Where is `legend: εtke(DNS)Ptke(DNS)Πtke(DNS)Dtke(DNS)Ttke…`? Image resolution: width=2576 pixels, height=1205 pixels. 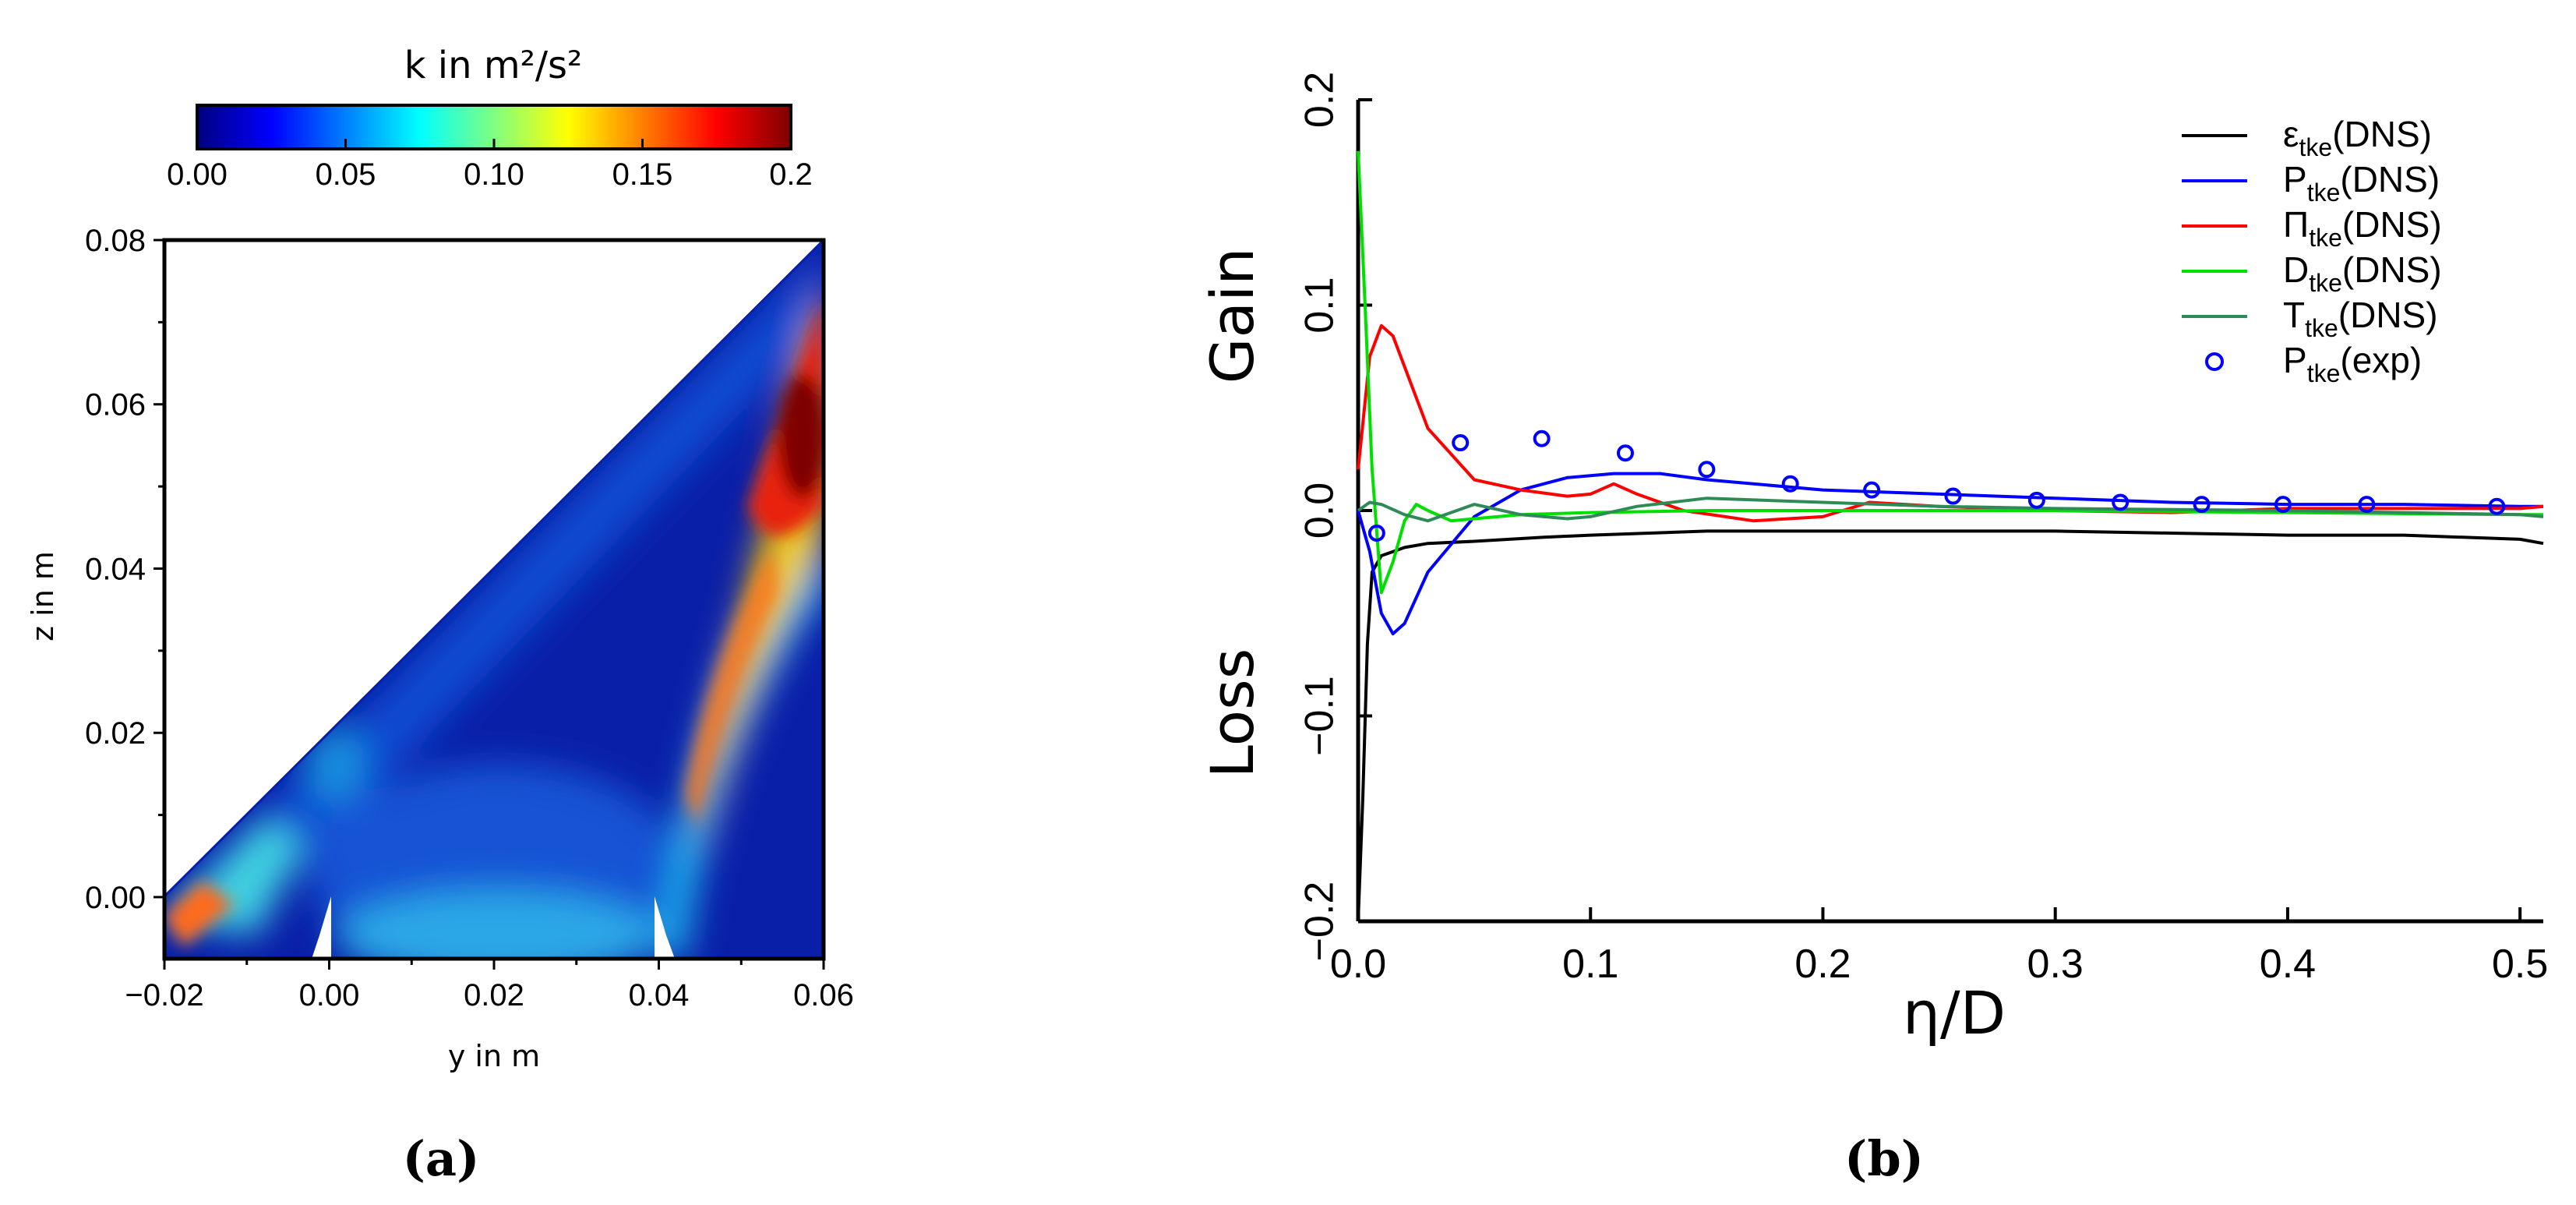
legend: εtke(DNS)Ptke(DNS)Πtke(DNS)Dtke(DNS)Ttke… is located at coordinates (2312, 250).